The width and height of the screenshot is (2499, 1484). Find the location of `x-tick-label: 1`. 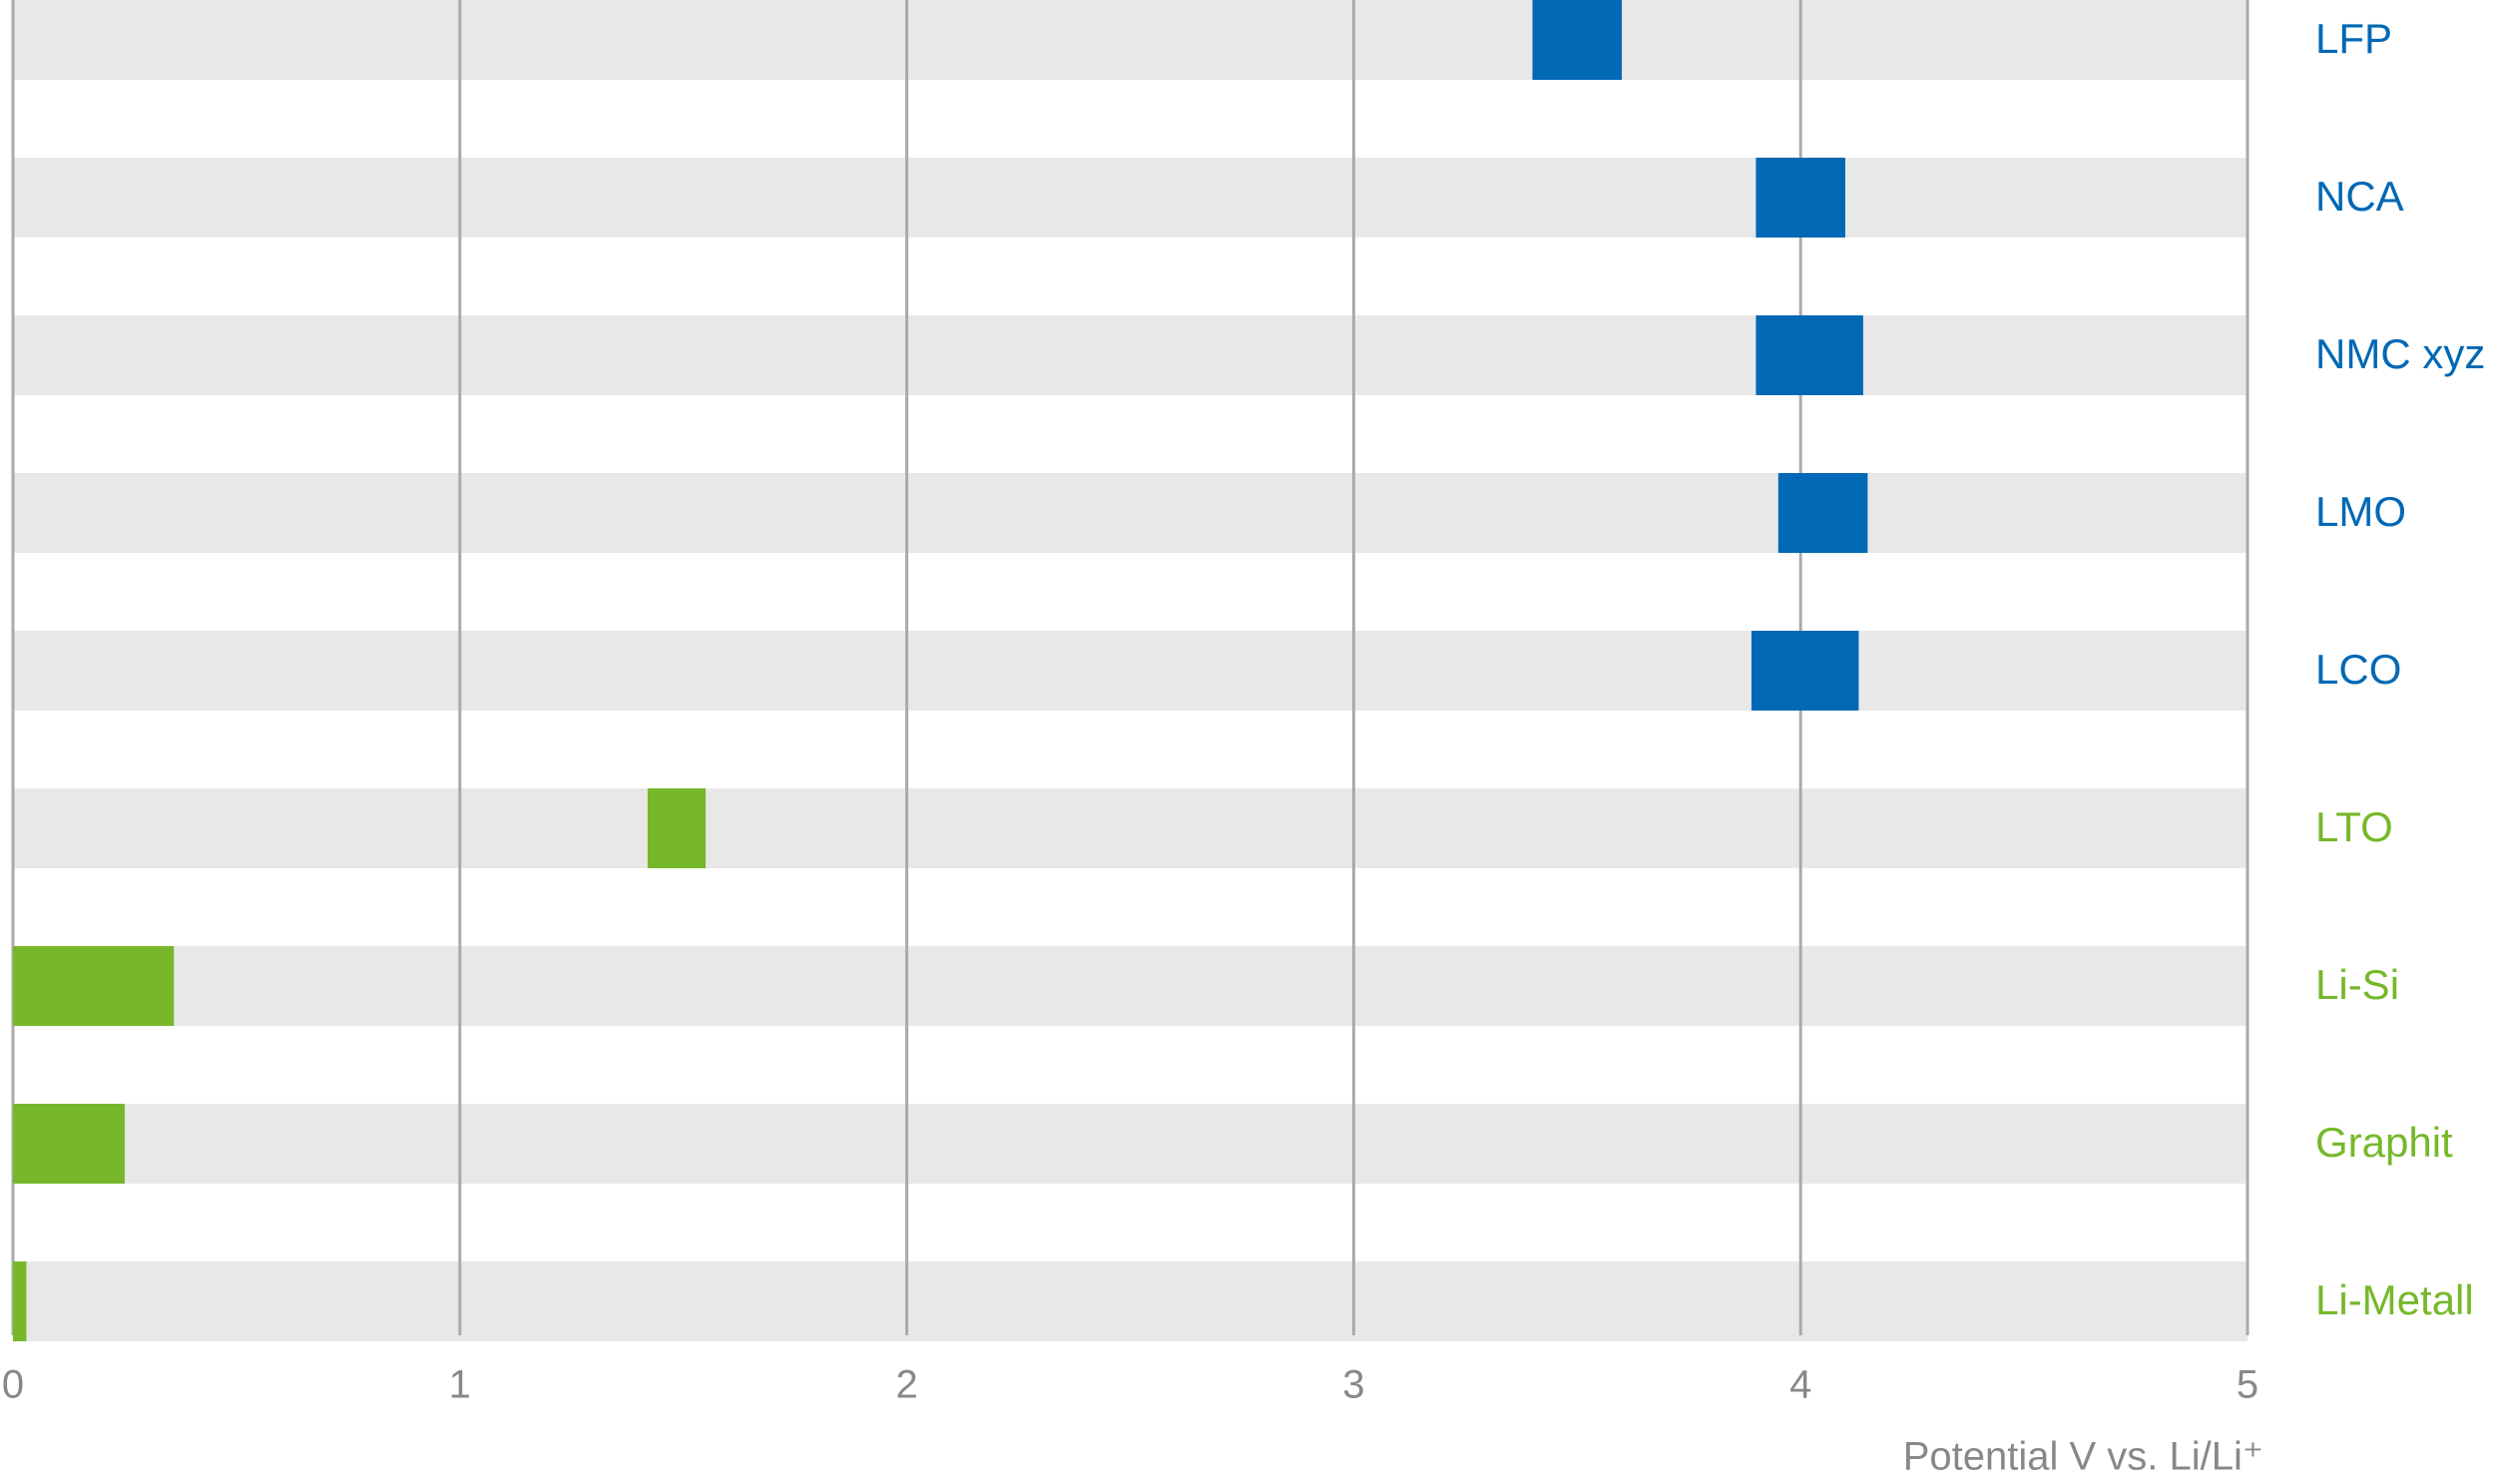

x-tick-label: 1 is located at coordinates (460, 1385).